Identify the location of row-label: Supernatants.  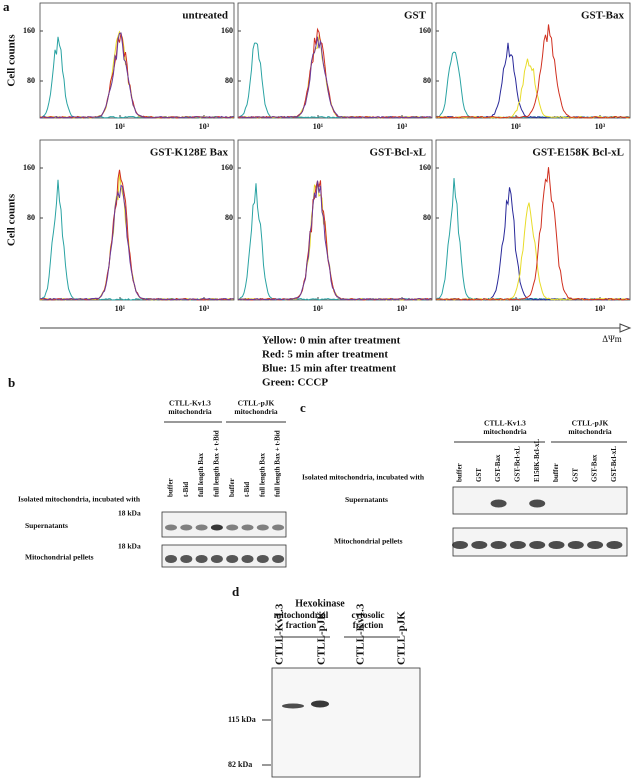
(366, 499).